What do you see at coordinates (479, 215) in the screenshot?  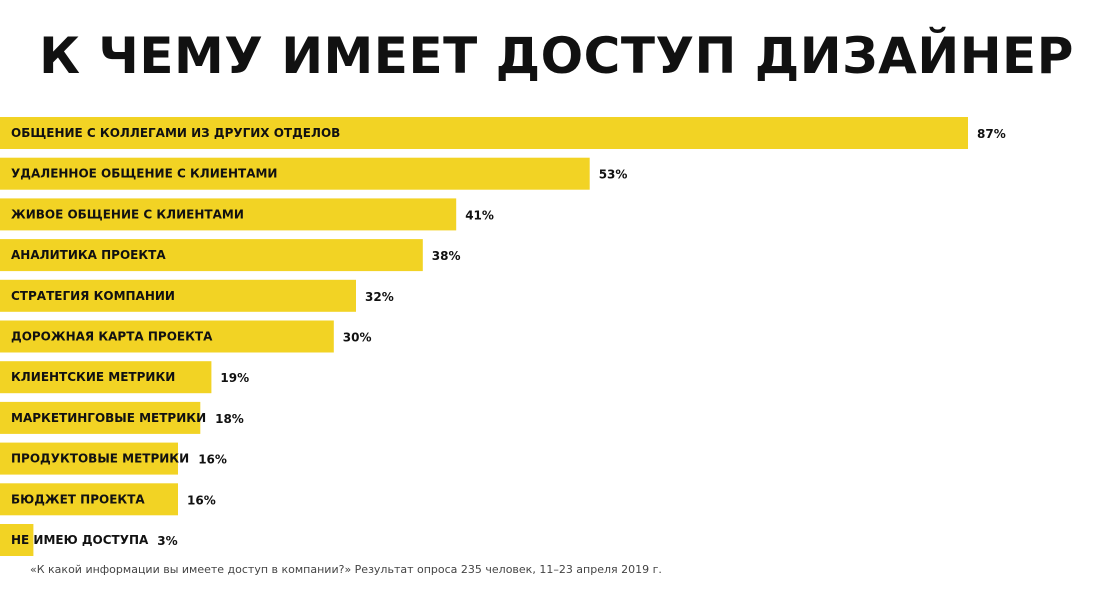 I see `value-label-3: 41%` at bounding box center [479, 215].